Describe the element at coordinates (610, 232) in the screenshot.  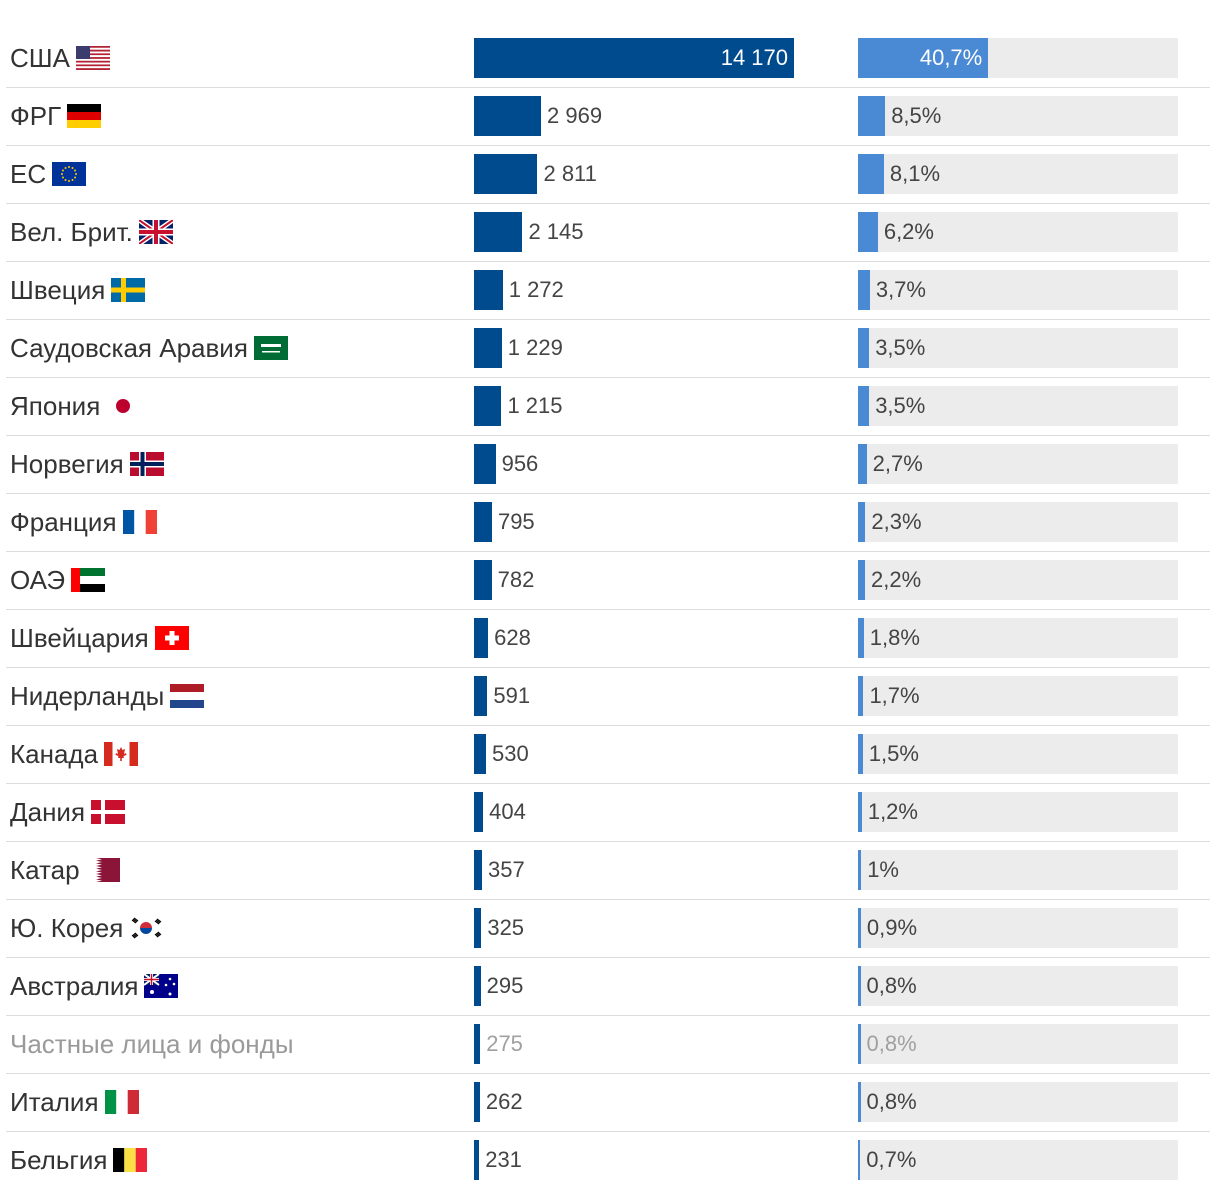
I see `table-row: Вел. Брит. 2 145 6,2%` at that location.